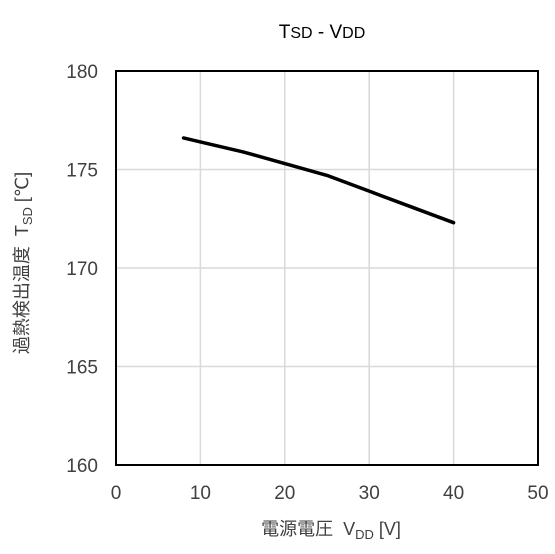 This screenshot has height=554, width=555. I want to click on x-tick-label: 30, so click(369, 493).